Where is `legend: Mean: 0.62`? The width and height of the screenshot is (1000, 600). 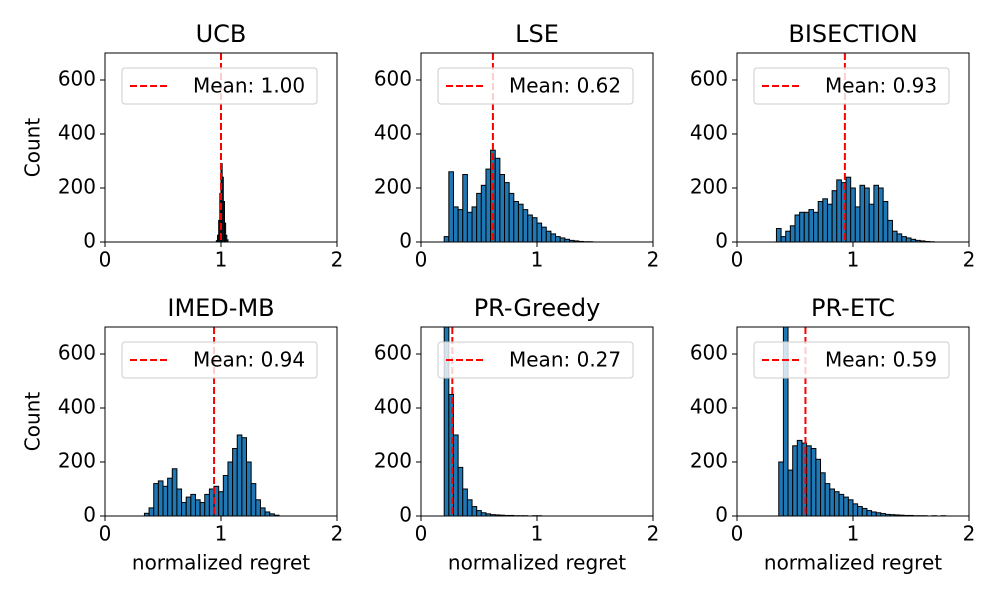 legend: Mean: 0.62 is located at coordinates (535, 86).